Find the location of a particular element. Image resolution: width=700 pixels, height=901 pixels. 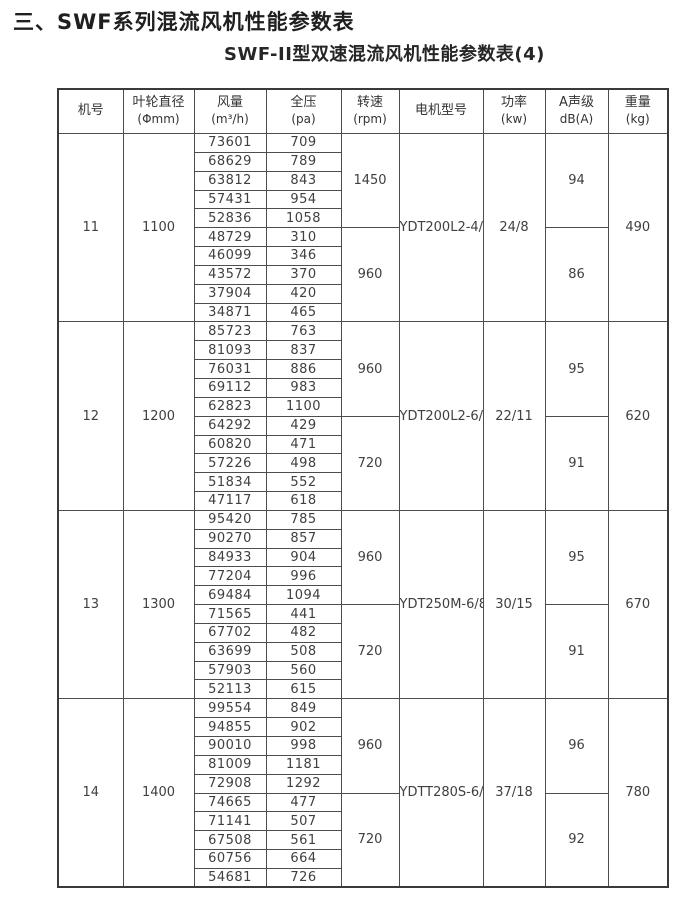

table-row: 71141 507 is located at coordinates (363, 821).